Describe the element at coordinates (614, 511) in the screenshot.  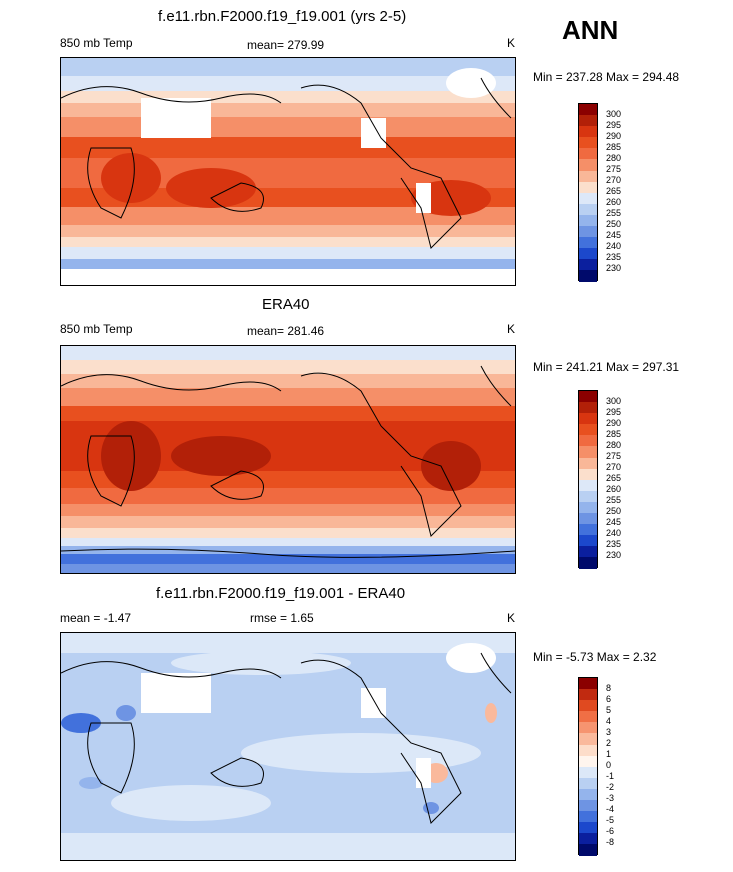
I see `panel2-colorbar-label: 250` at that location.